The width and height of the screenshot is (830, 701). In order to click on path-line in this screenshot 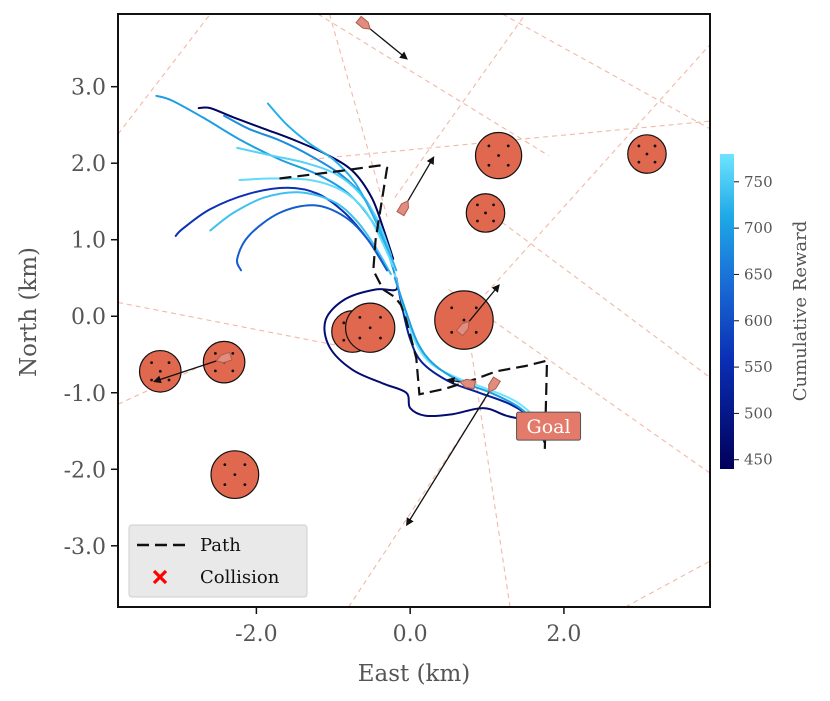, I will do `click(414, 309)`.